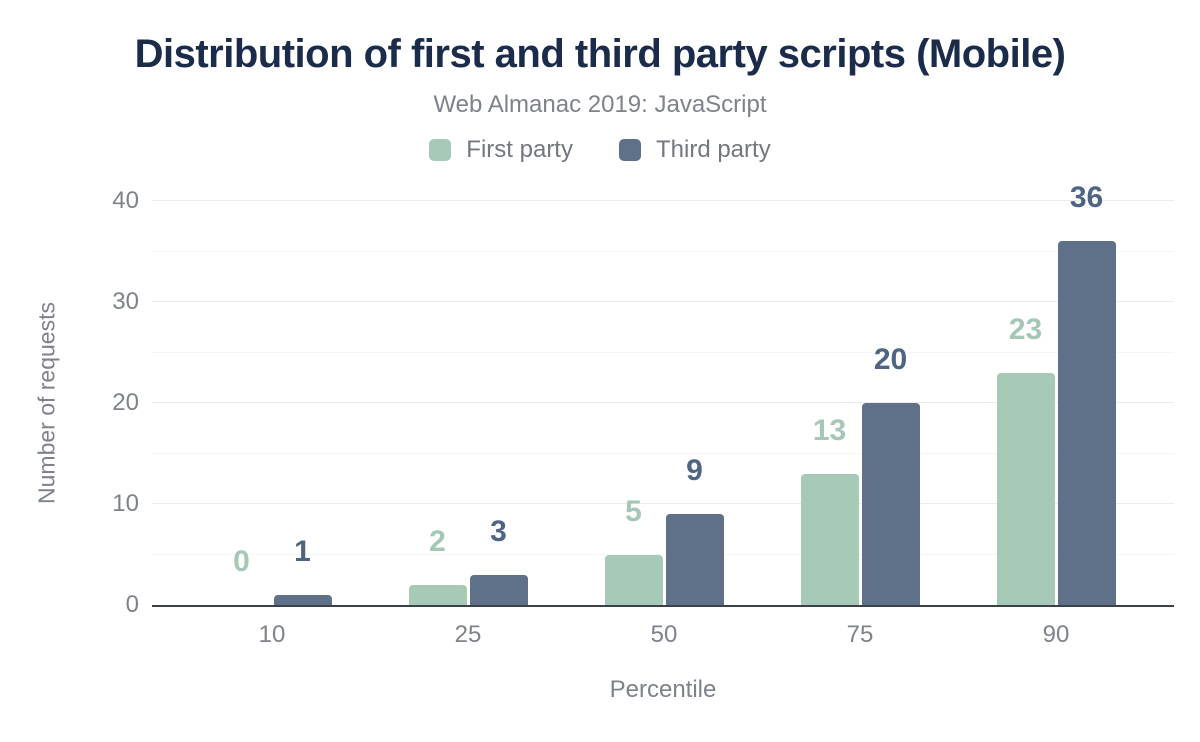 Image resolution: width=1200 pixels, height=742 pixels. I want to click on legend-item-third-party: Third party, so click(694, 150).